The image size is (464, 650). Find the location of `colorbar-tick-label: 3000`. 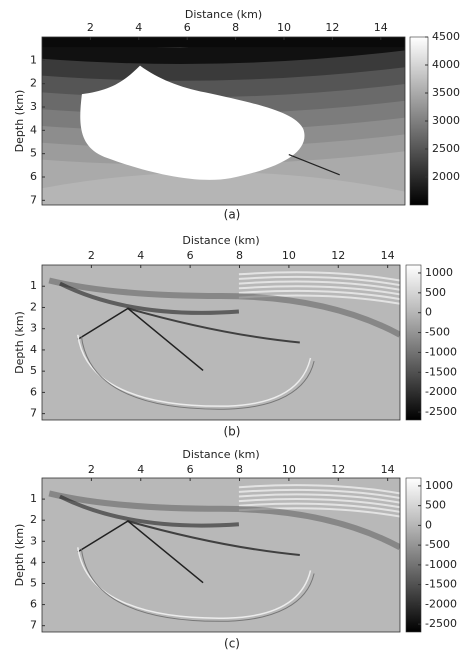

colorbar-tick-label: 3000 is located at coordinates (446, 120).